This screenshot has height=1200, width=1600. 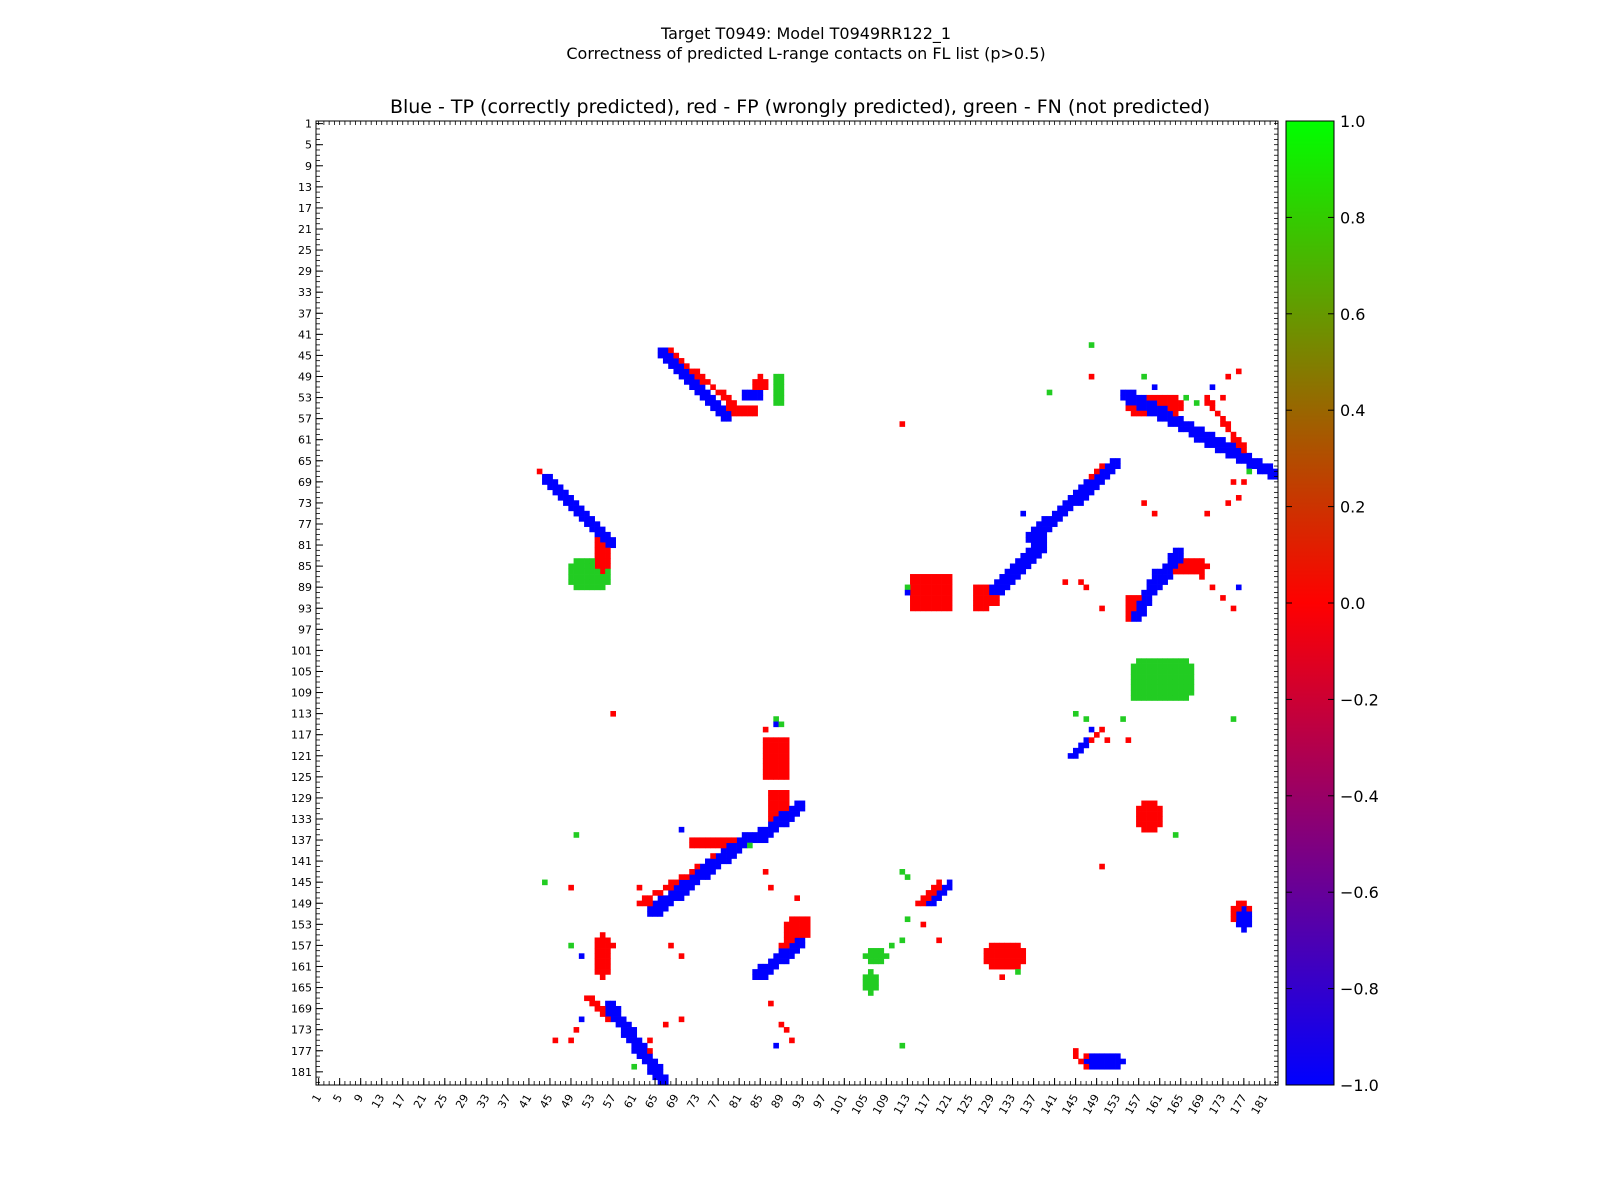 What do you see at coordinates (305, 461) in the screenshot?
I see `y-tick-label: 65` at bounding box center [305, 461].